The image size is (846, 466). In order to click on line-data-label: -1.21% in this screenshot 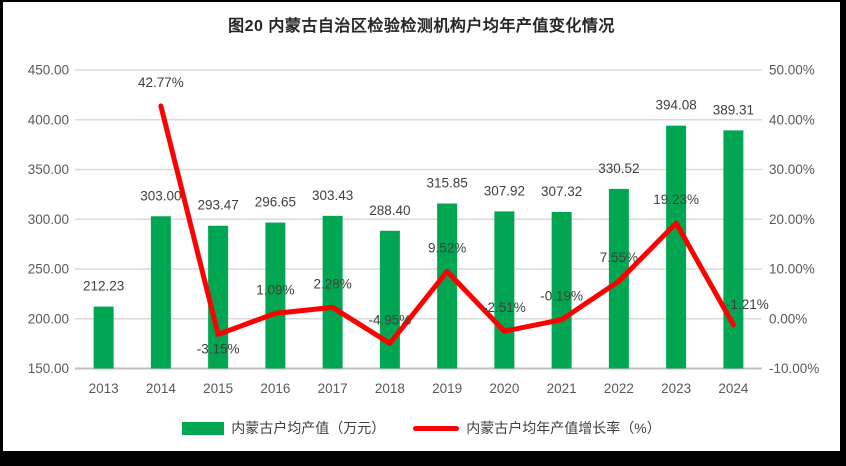, I will do `click(747, 304)`.